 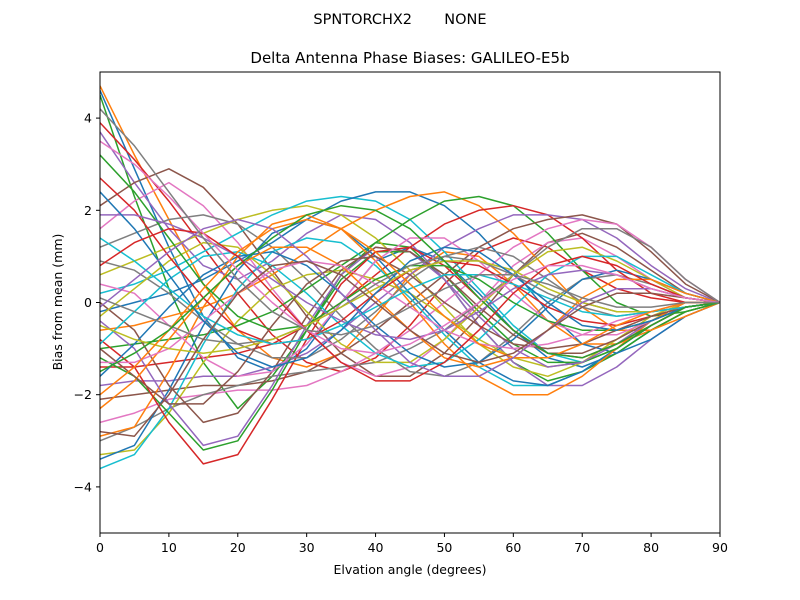 I want to click on y-axis-label: Bias from mean (mm), so click(x=57, y=302).